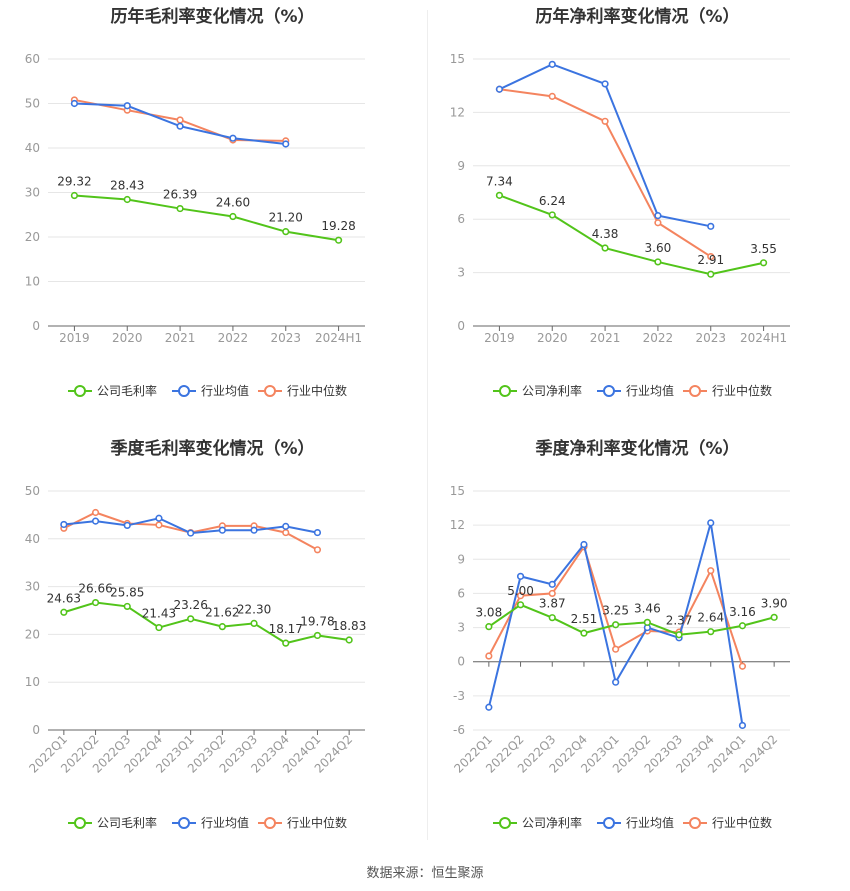 This screenshot has width=850, height=891. Describe the element at coordinates (425, 873) in the screenshot. I see `data-source: 数据来源：恒生聚源` at that location.